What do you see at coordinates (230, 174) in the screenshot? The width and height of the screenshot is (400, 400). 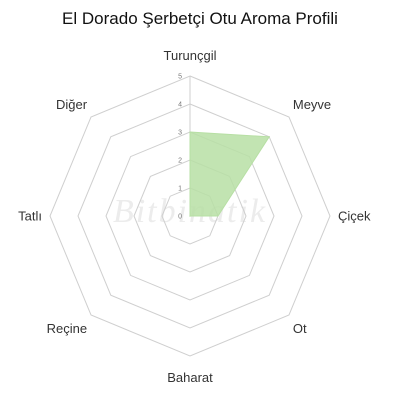 I see `radar-series-layer` at bounding box center [230, 174].